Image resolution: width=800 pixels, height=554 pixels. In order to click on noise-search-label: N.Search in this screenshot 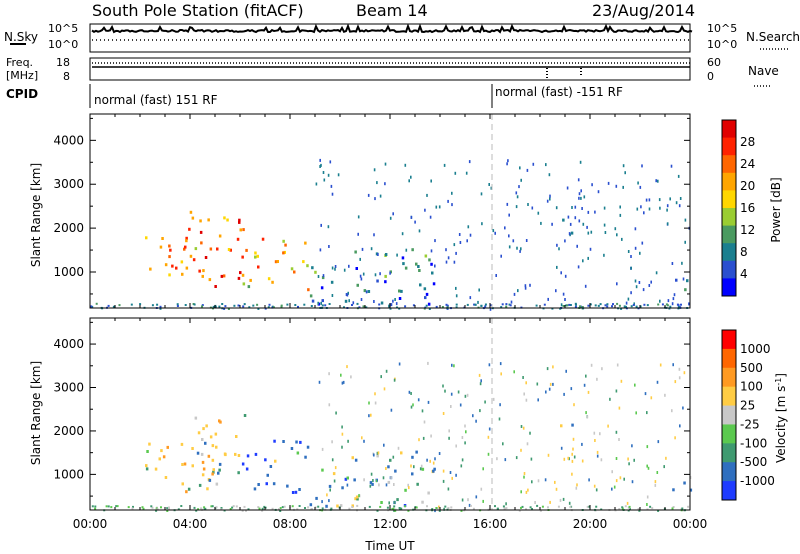, I will do `click(773, 37)`.